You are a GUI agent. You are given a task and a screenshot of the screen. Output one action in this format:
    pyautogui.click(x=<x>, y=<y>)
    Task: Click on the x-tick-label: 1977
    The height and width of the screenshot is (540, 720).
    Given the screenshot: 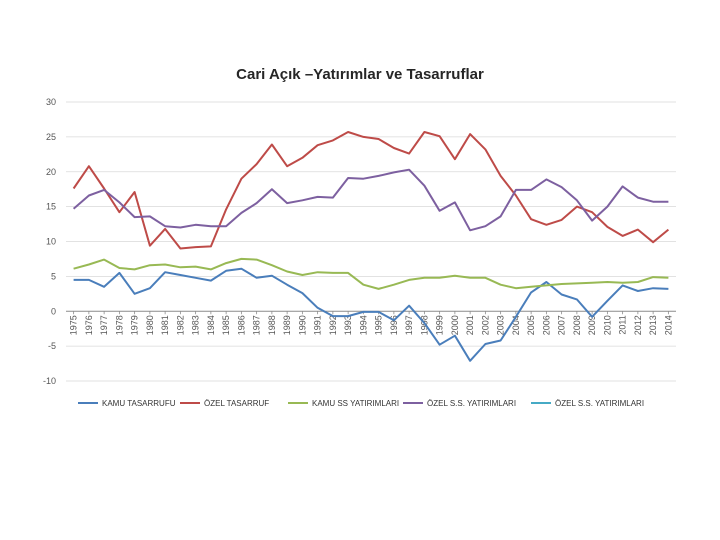 What is the action you would take?
    pyautogui.click(x=104, y=325)
    